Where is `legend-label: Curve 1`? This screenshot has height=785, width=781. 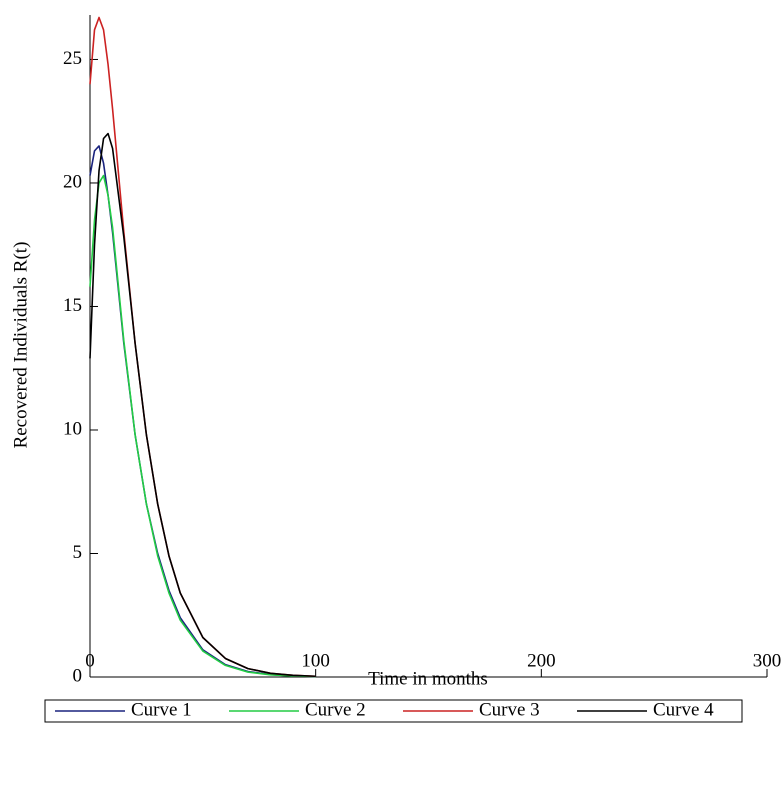 legend-label: Curve 1 is located at coordinates (161, 709).